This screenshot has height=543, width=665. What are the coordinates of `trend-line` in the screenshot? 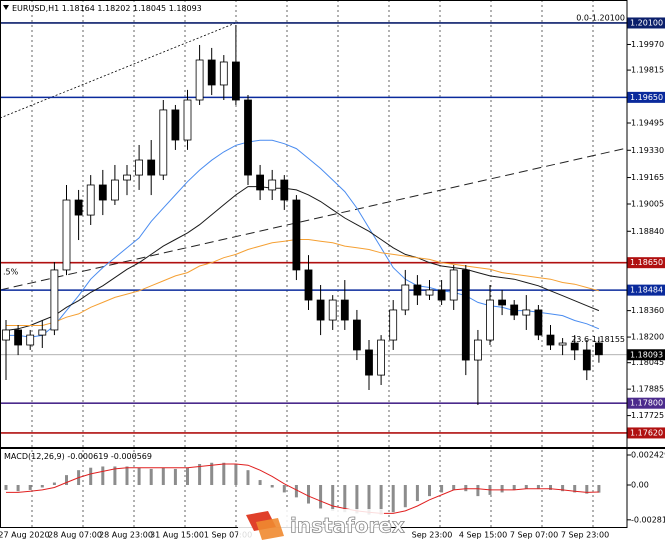 It's located at (119, 70).